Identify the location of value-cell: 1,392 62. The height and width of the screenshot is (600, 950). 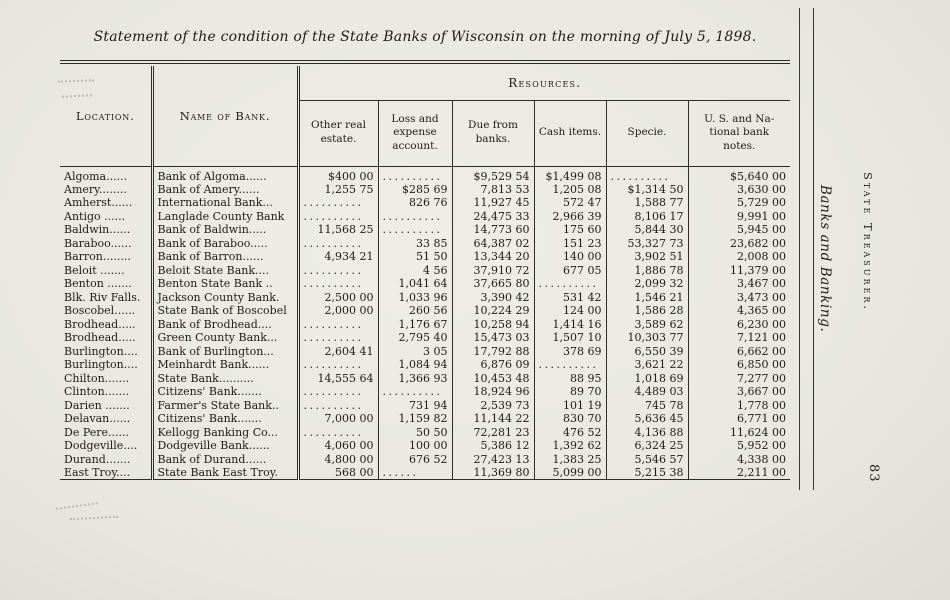
(569, 446).